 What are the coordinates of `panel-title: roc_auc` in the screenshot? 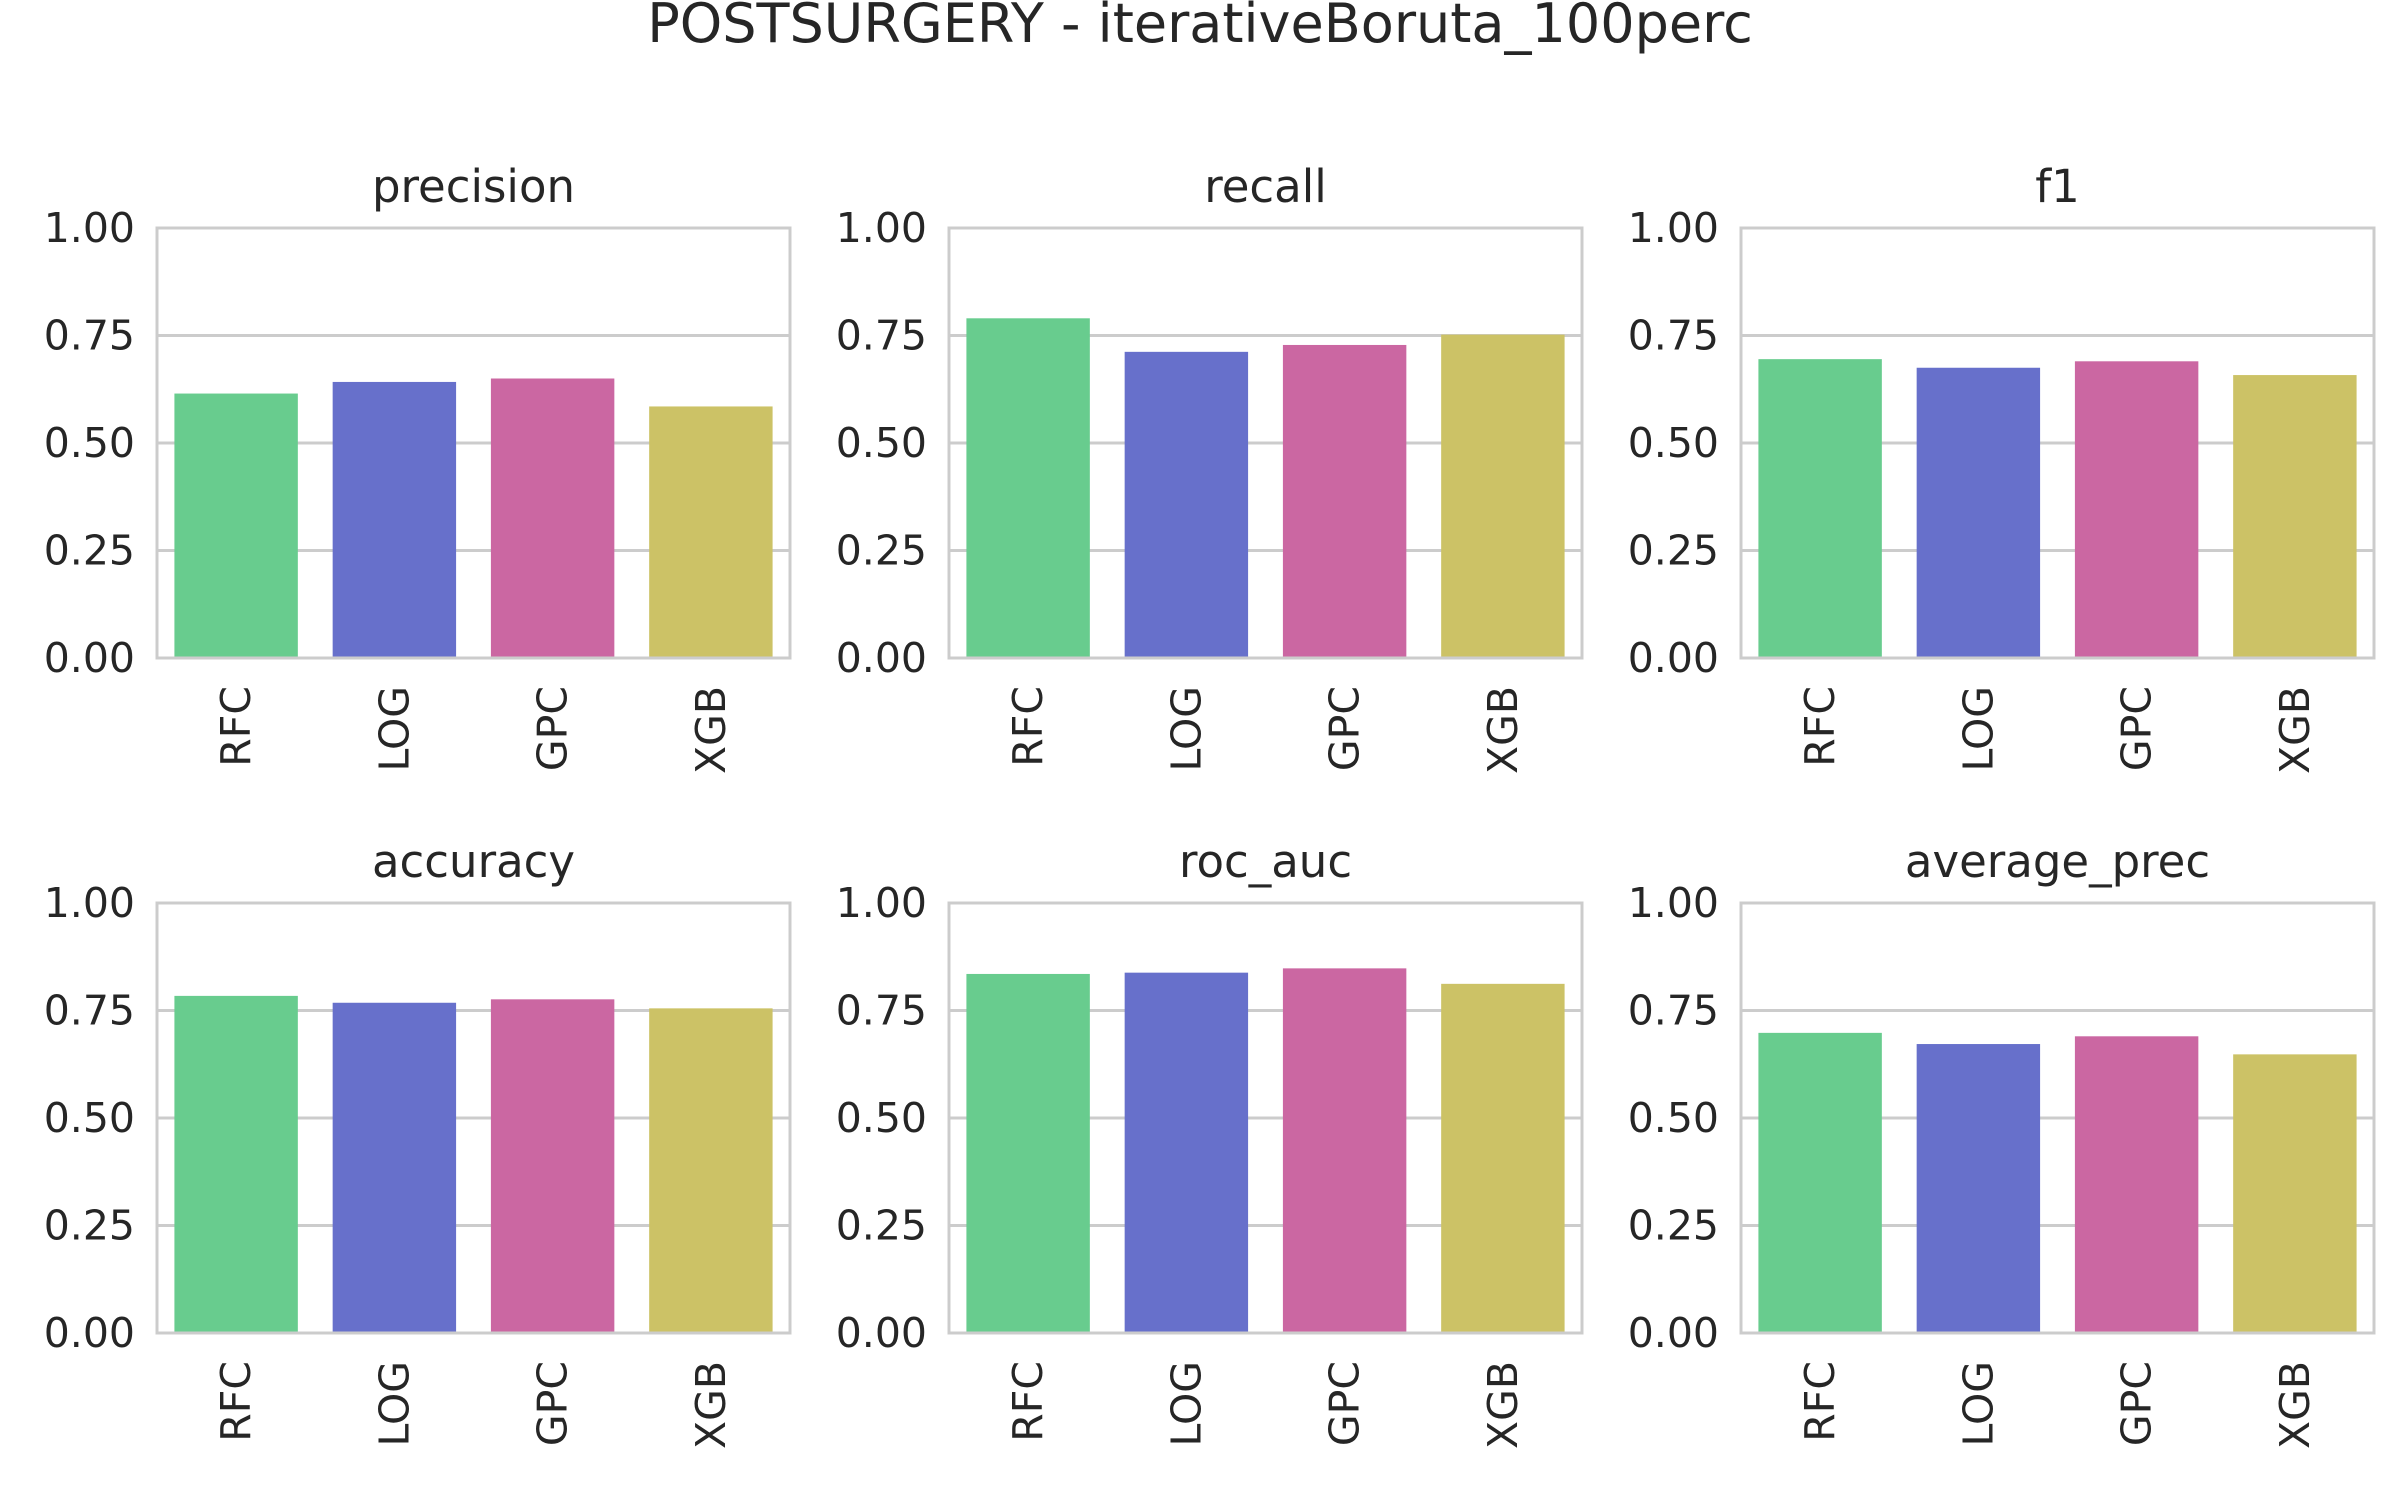 It's located at (1265, 861).